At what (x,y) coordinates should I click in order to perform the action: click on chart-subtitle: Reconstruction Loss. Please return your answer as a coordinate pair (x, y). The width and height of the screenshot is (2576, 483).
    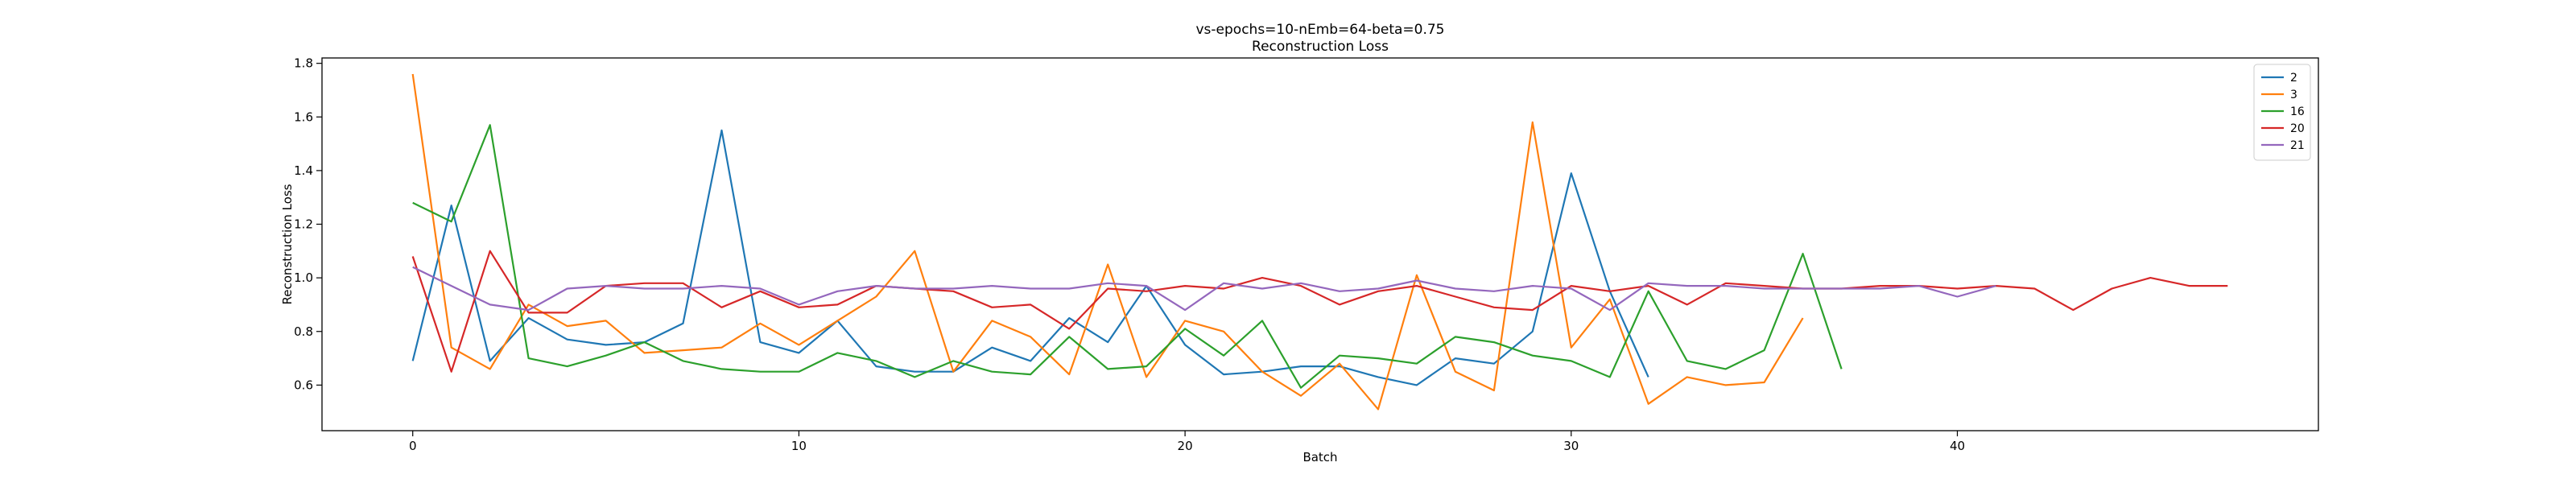
    Looking at the image, I should click on (1320, 47).